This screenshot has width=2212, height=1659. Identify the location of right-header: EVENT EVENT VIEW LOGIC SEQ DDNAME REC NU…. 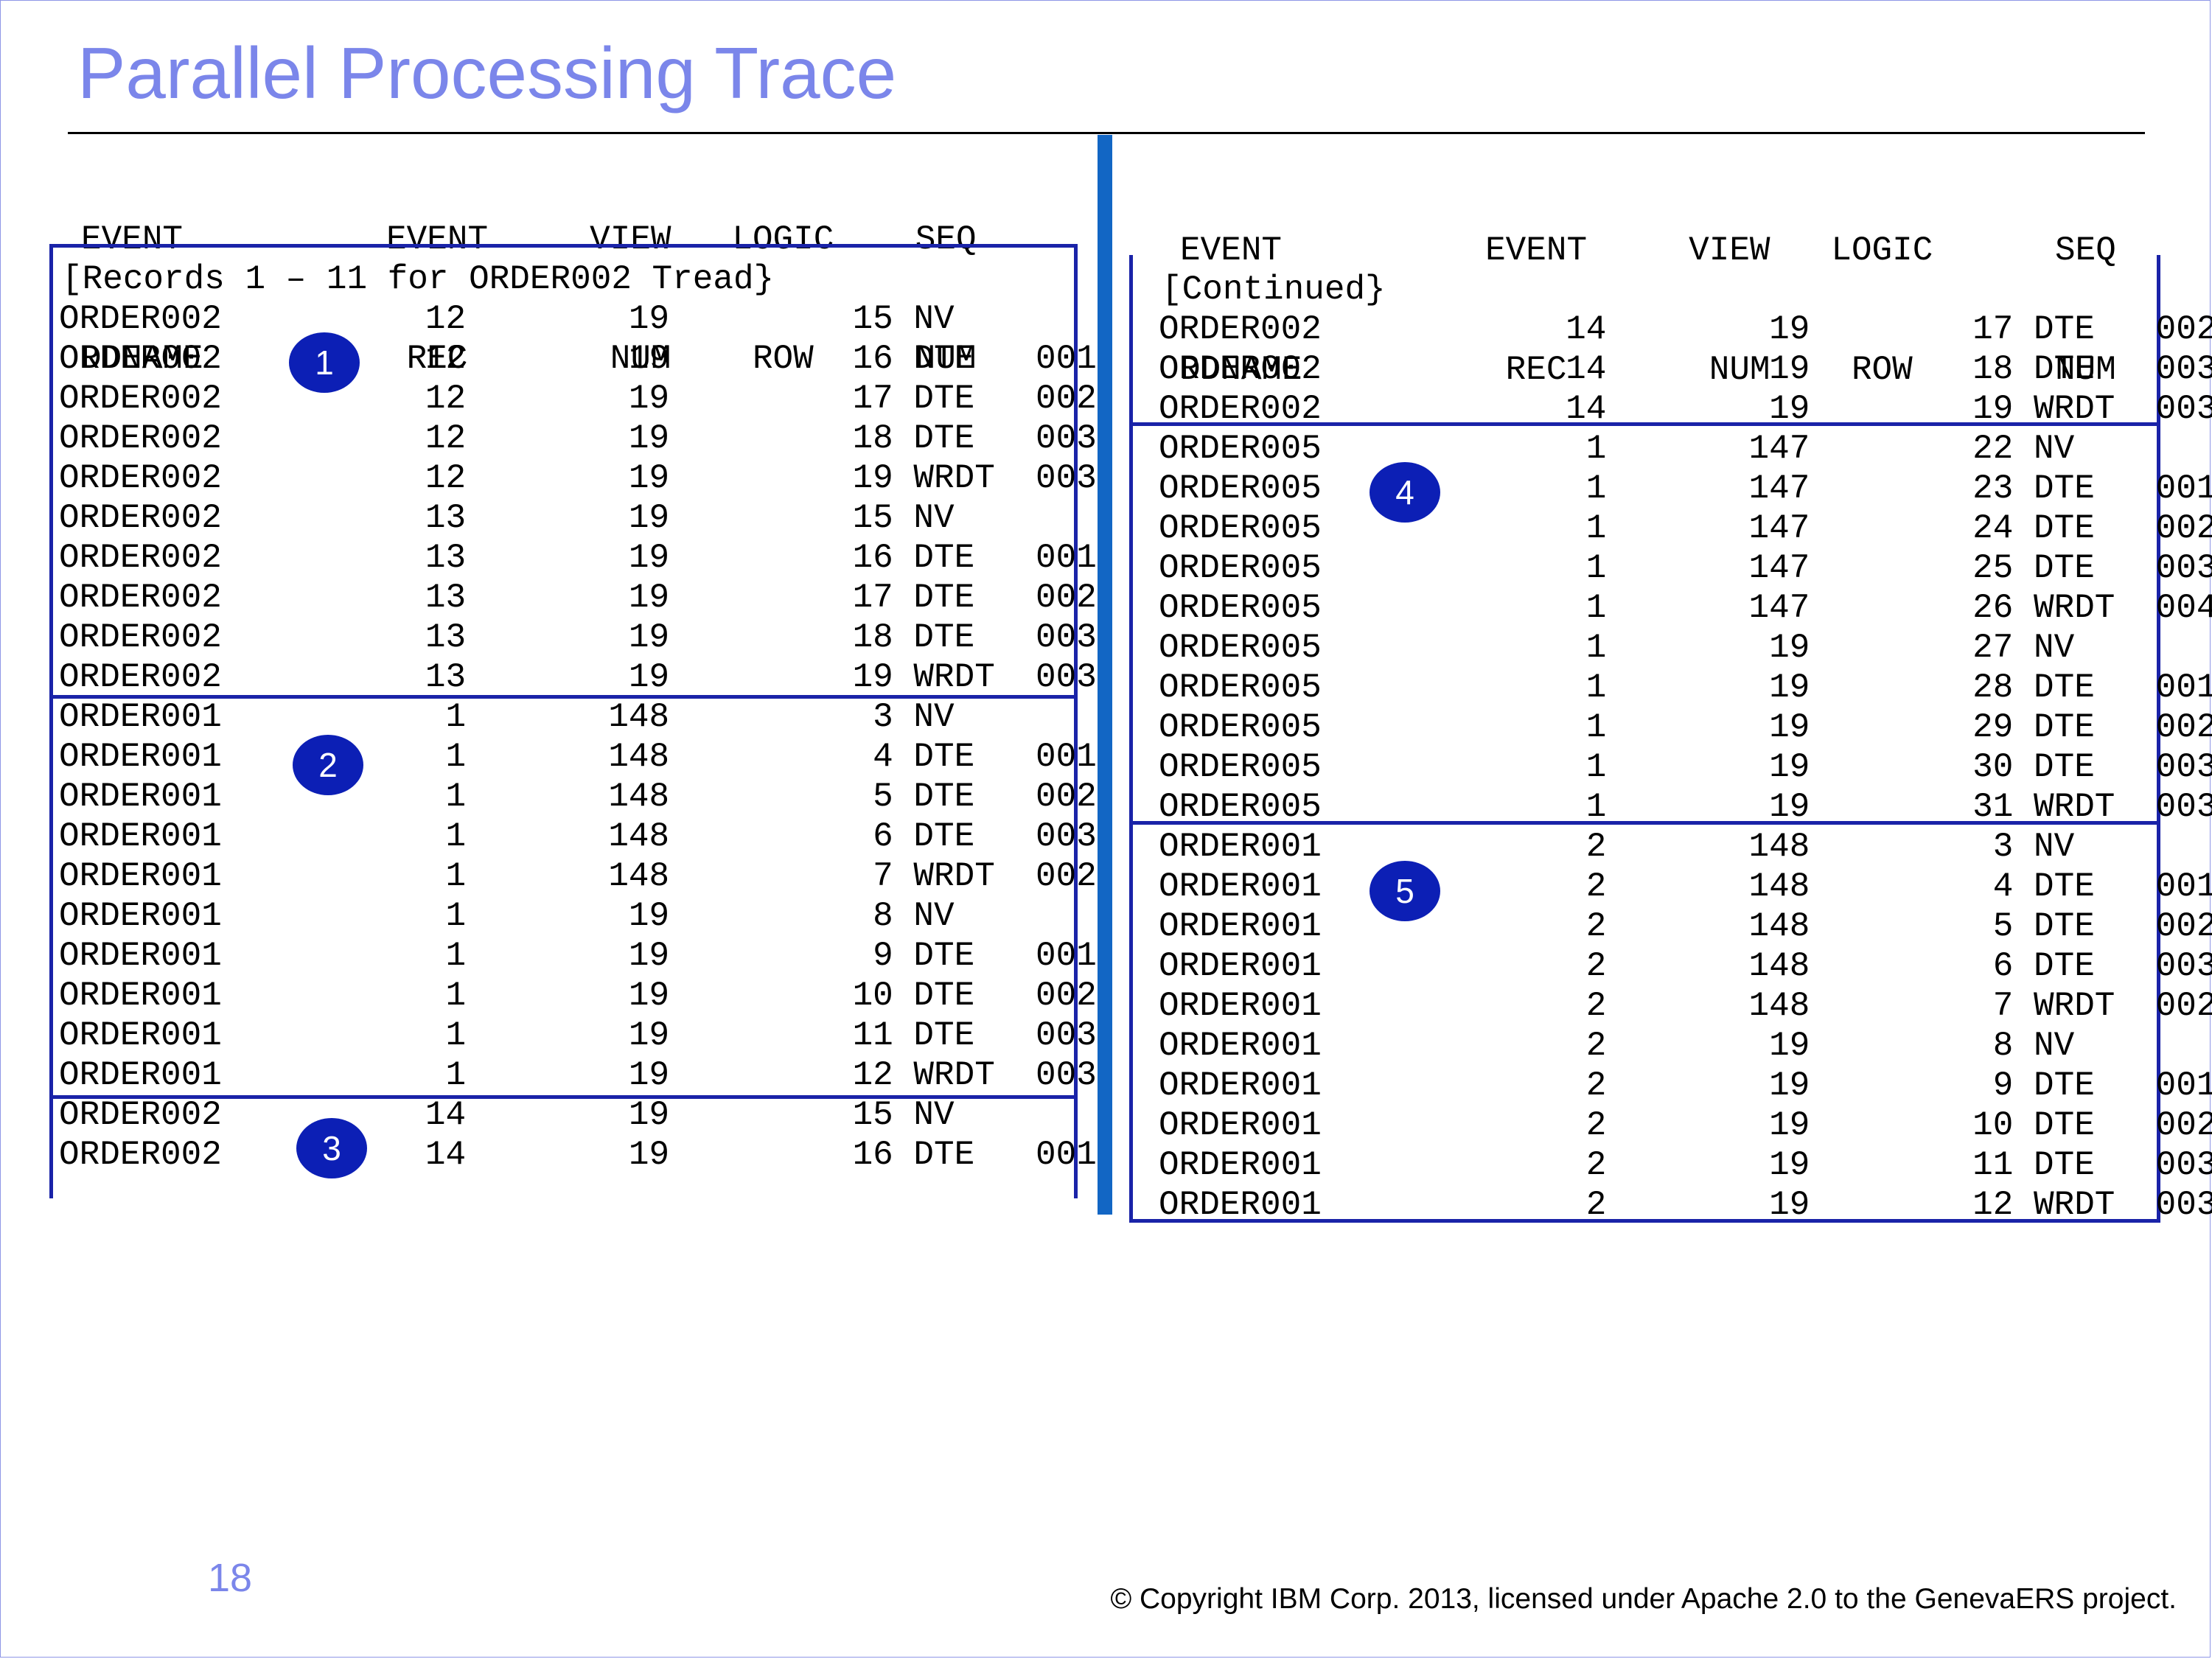
(1648, 290).